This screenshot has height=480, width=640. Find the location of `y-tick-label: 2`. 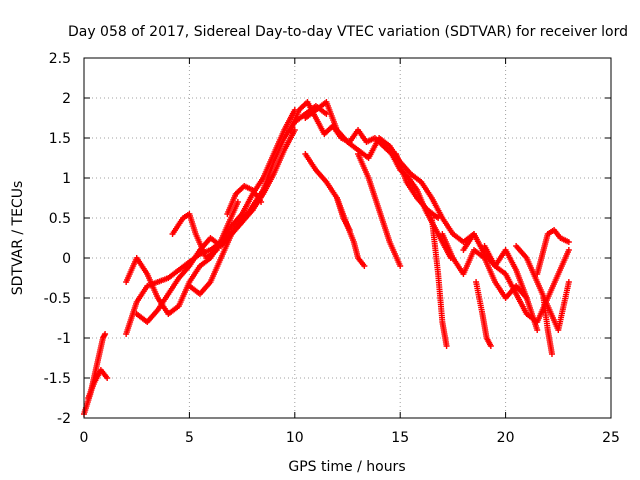

y-tick-label: 2 is located at coordinates (66, 99).